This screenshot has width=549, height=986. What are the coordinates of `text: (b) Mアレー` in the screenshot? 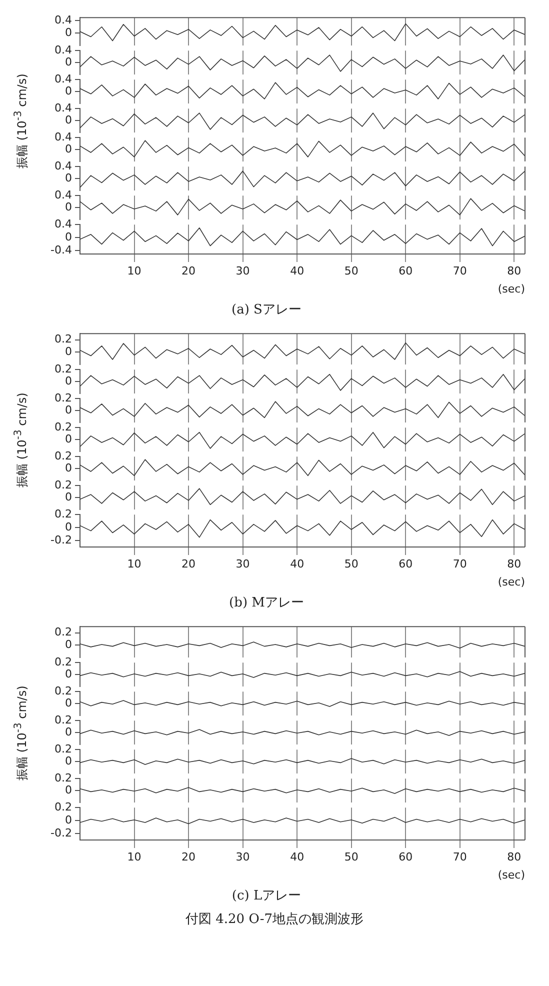 It's located at (266, 603).